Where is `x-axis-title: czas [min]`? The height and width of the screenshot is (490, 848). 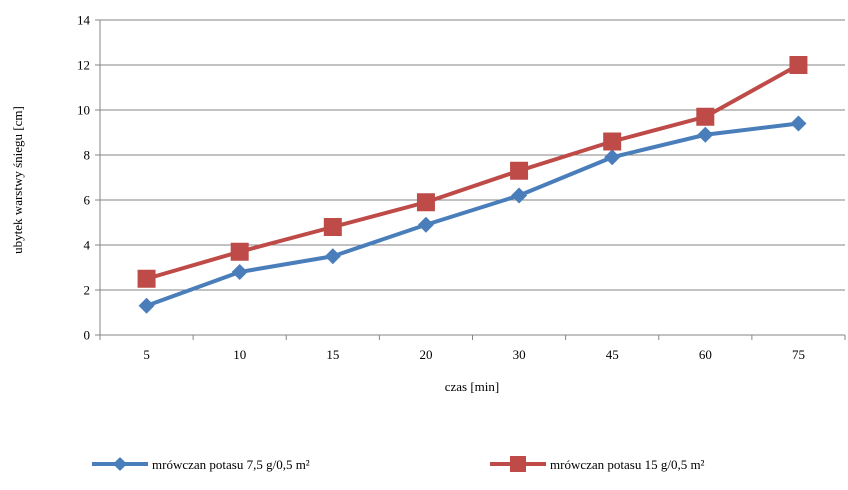
x-axis-title: czas [min] is located at coordinates (472, 386).